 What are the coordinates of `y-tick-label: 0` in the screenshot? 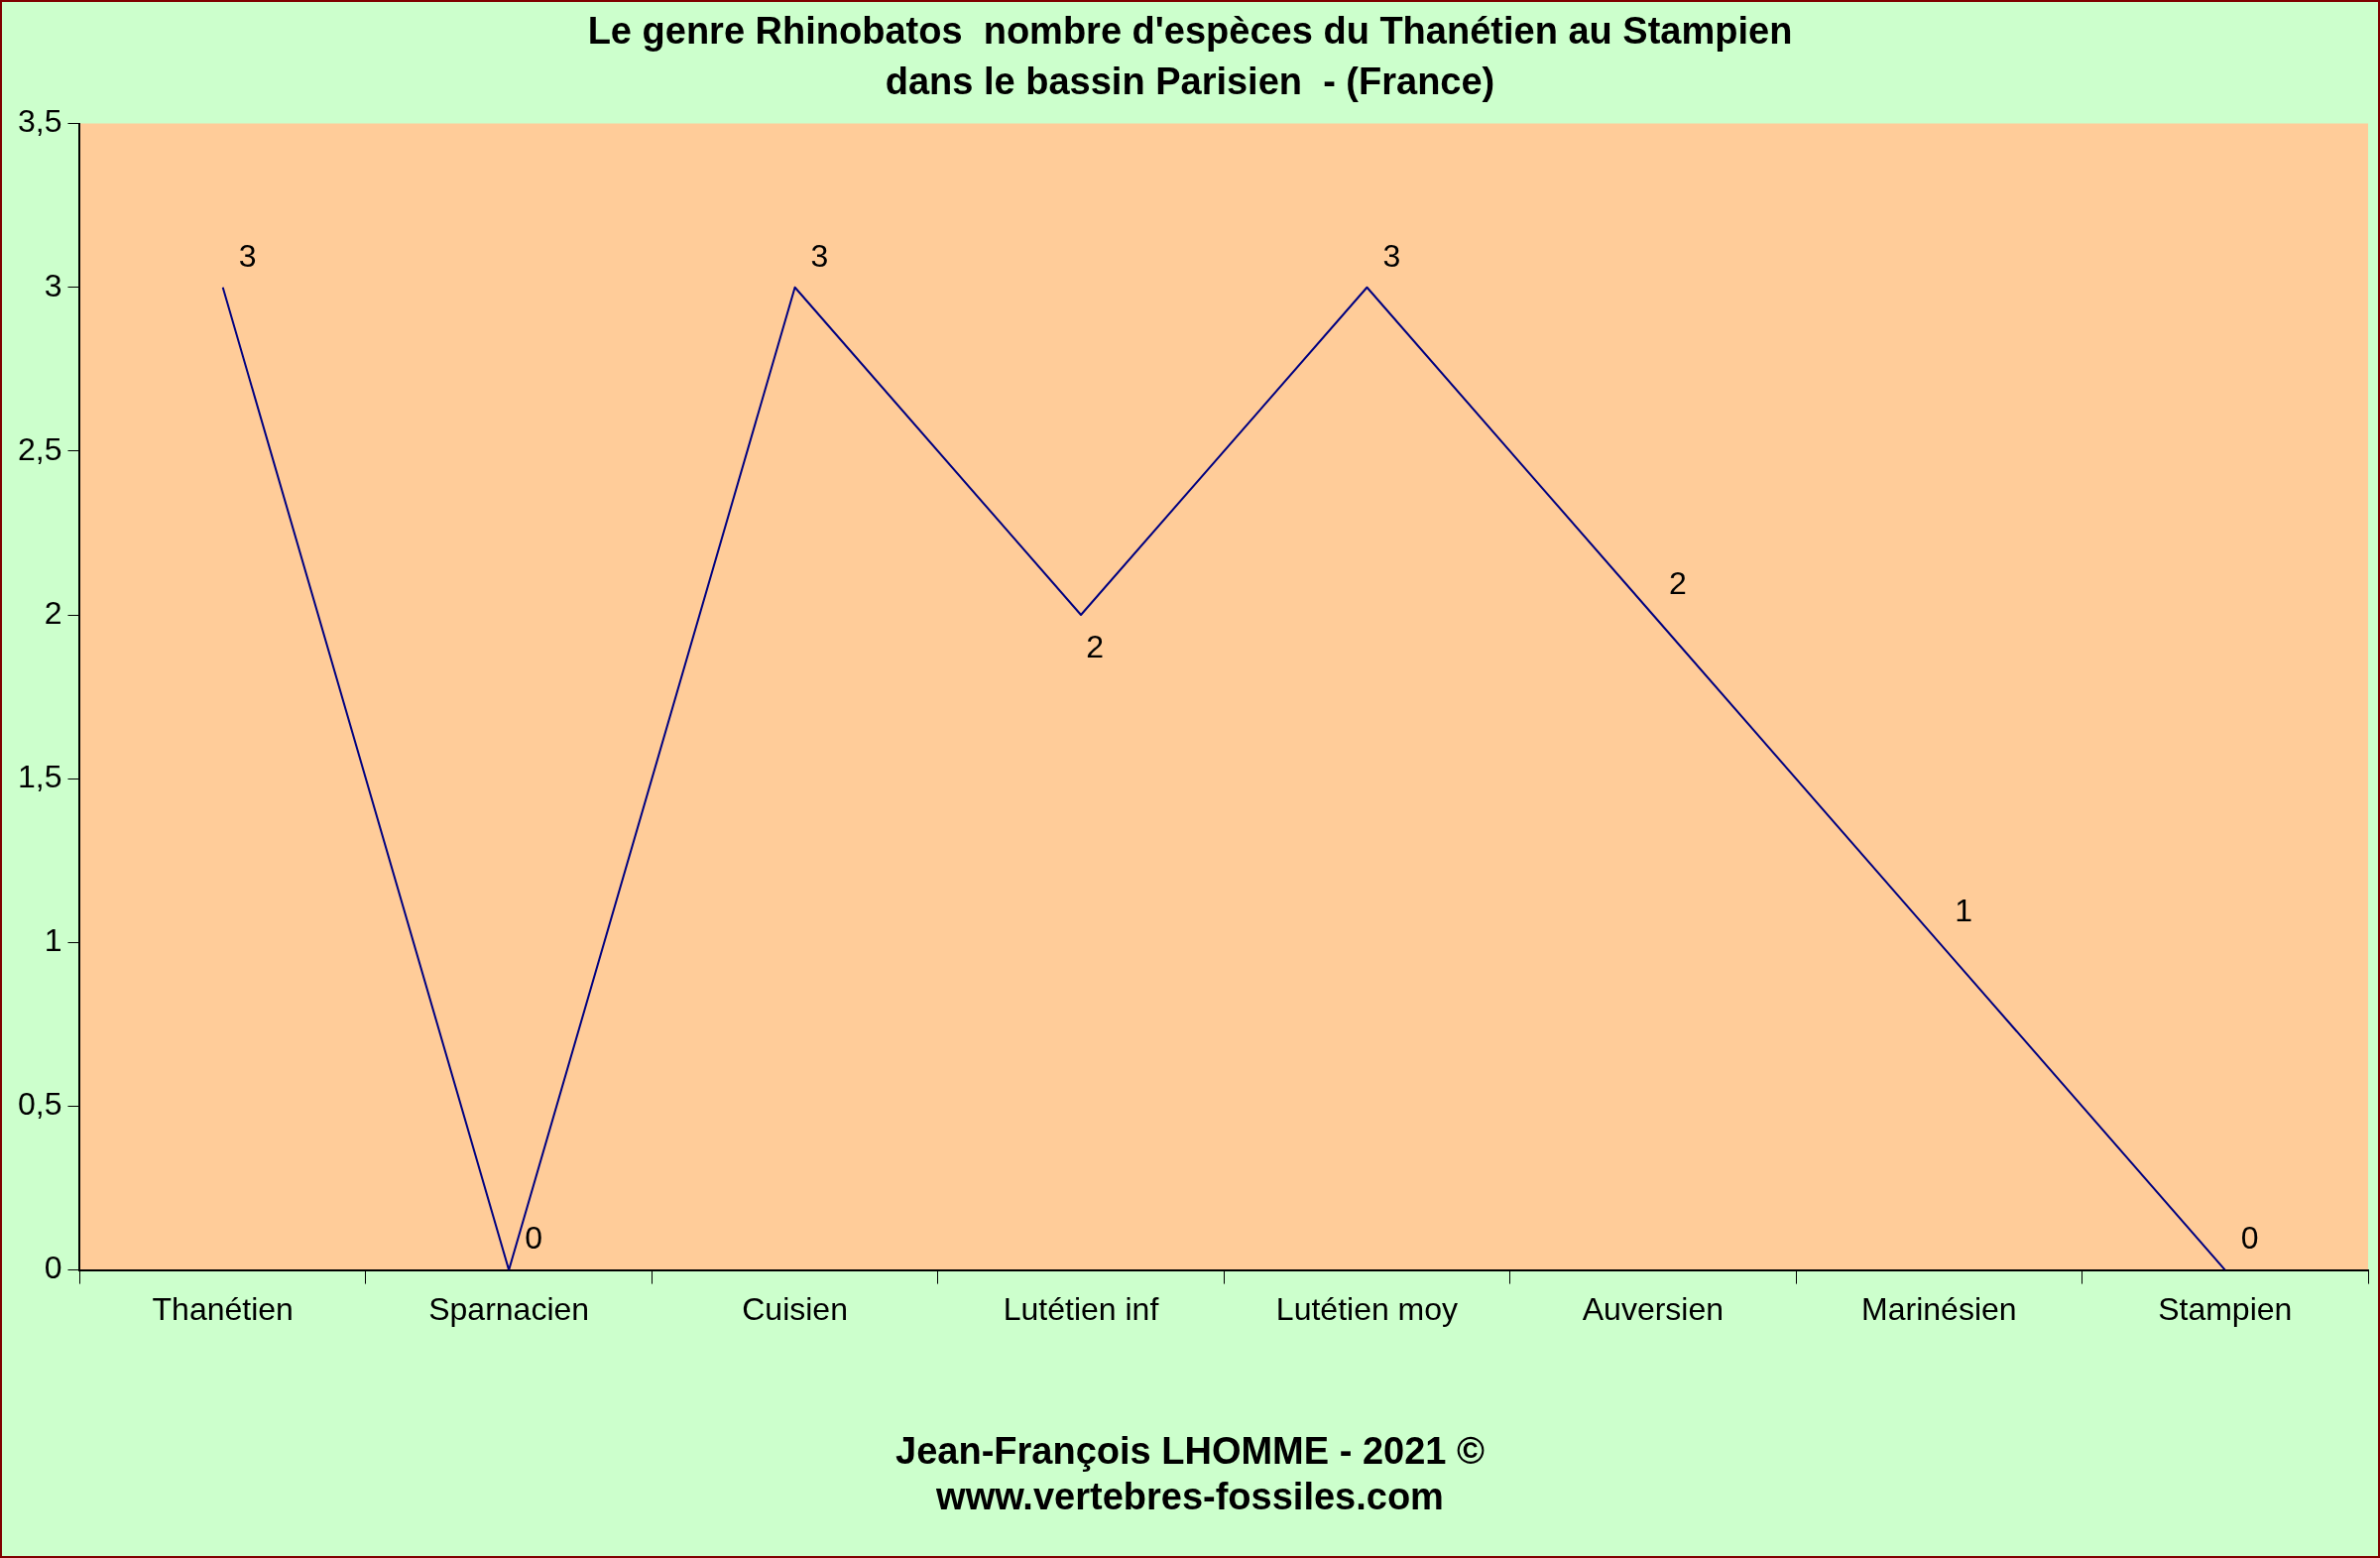 It's located at (53, 1268).